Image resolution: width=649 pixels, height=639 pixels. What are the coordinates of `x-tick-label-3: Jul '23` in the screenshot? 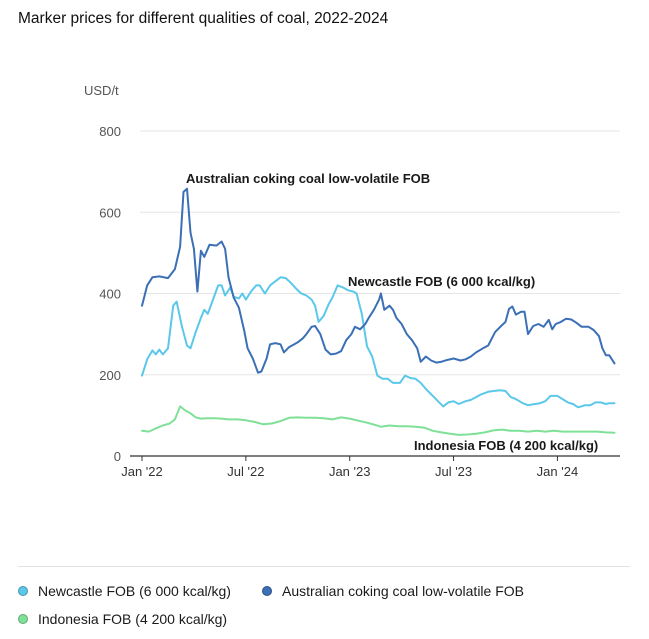 It's located at (453, 471).